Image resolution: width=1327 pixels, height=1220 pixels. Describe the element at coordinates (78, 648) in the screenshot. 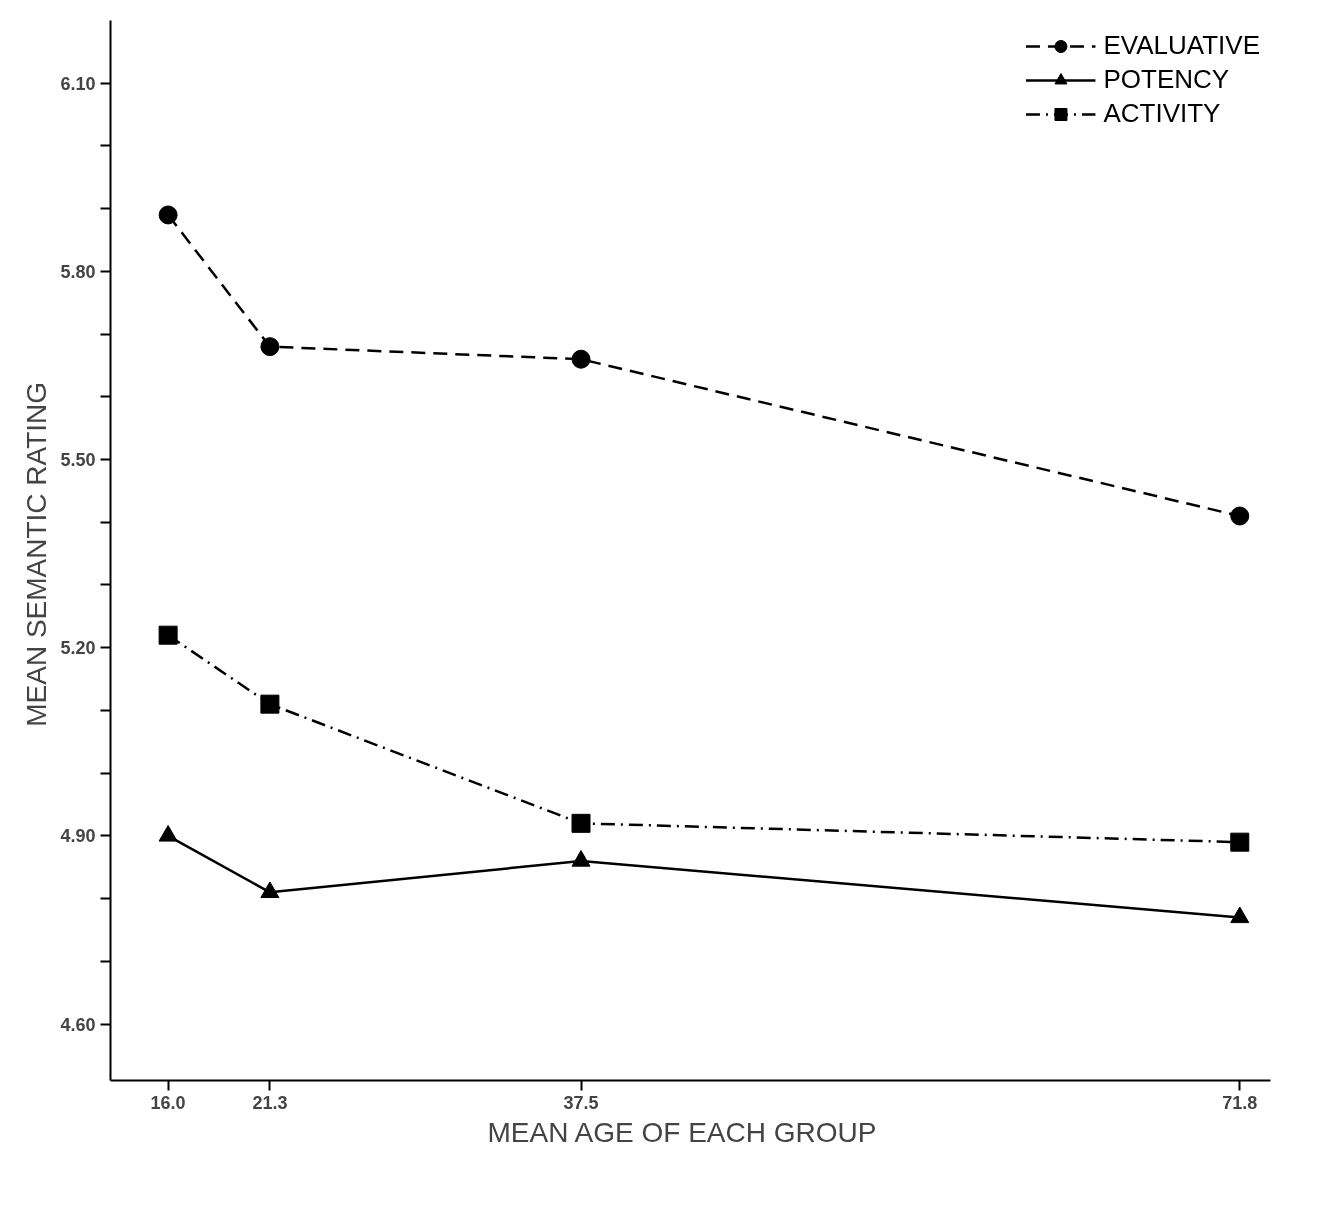

I see `y-tick-label: 5.20` at that location.